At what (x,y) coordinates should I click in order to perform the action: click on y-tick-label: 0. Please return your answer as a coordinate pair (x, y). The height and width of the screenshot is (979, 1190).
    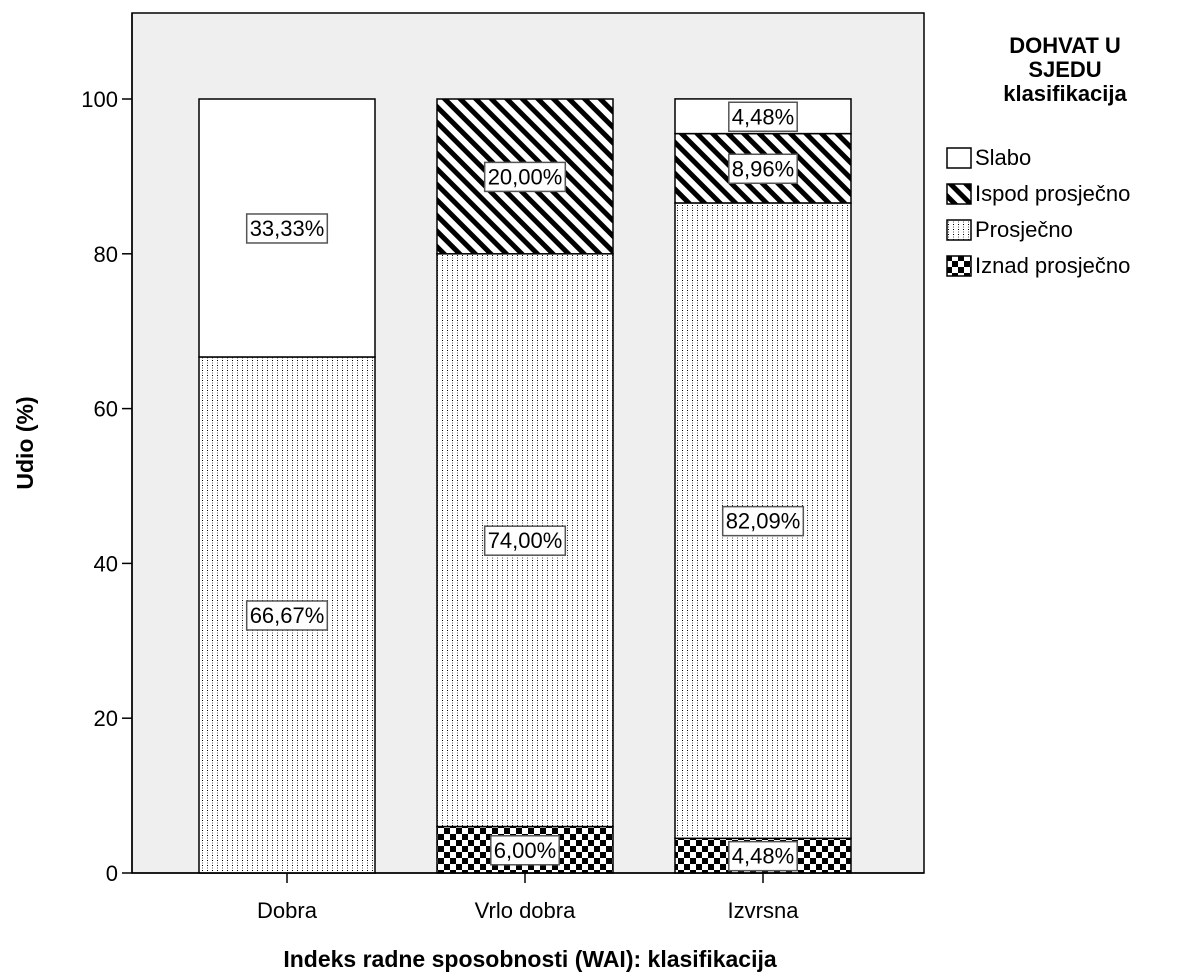
    Looking at the image, I should click on (112, 873).